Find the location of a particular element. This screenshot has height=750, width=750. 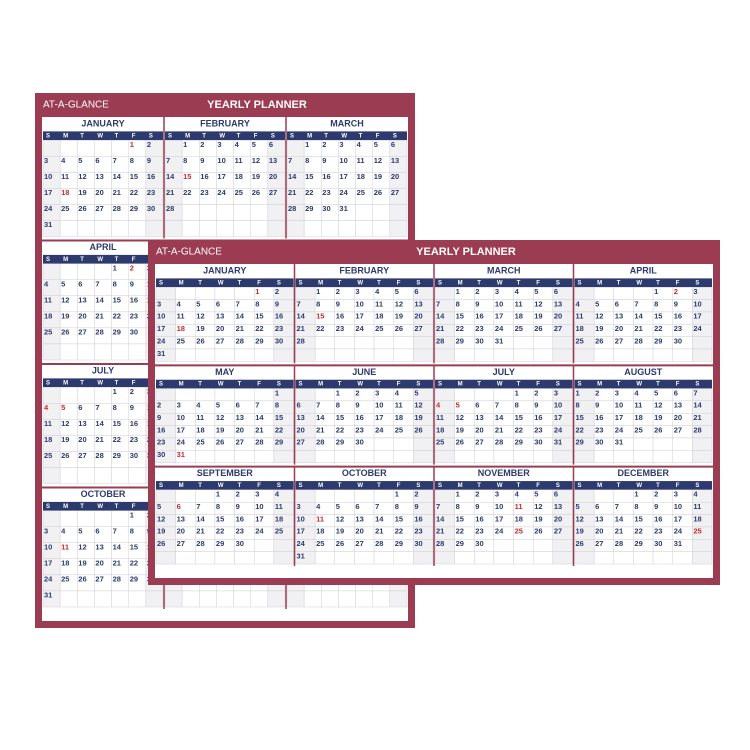

day-number: 30 is located at coordinates (678, 340).